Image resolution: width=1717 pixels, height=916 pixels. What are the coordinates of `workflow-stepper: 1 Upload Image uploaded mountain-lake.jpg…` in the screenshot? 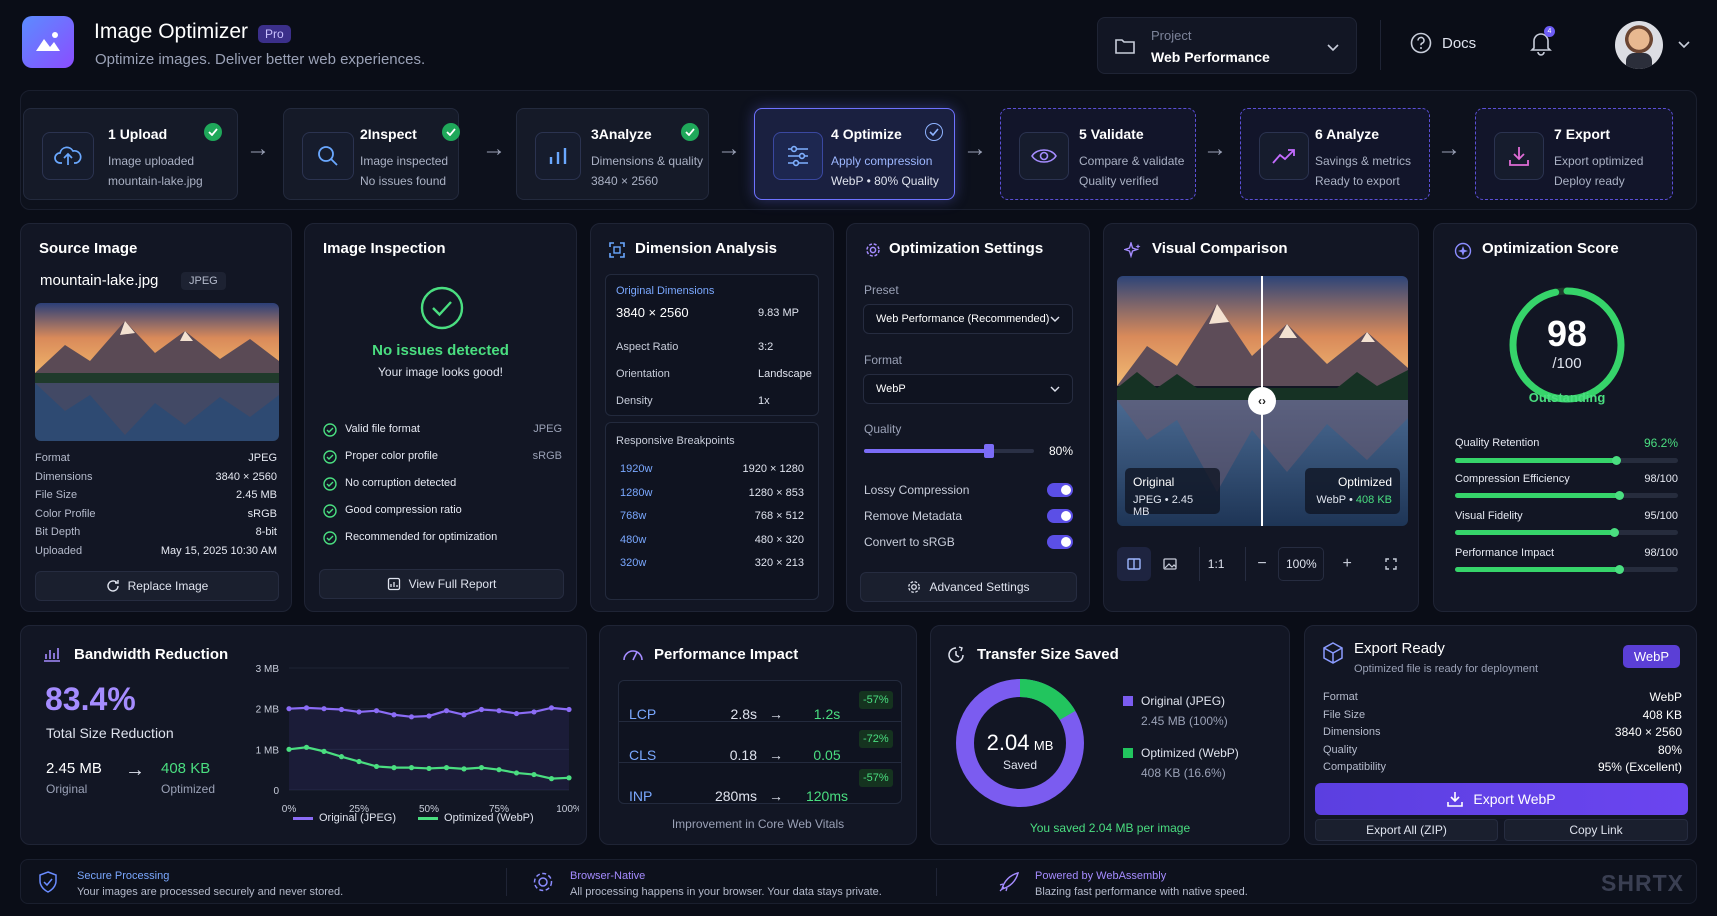 It's located at (858, 150).